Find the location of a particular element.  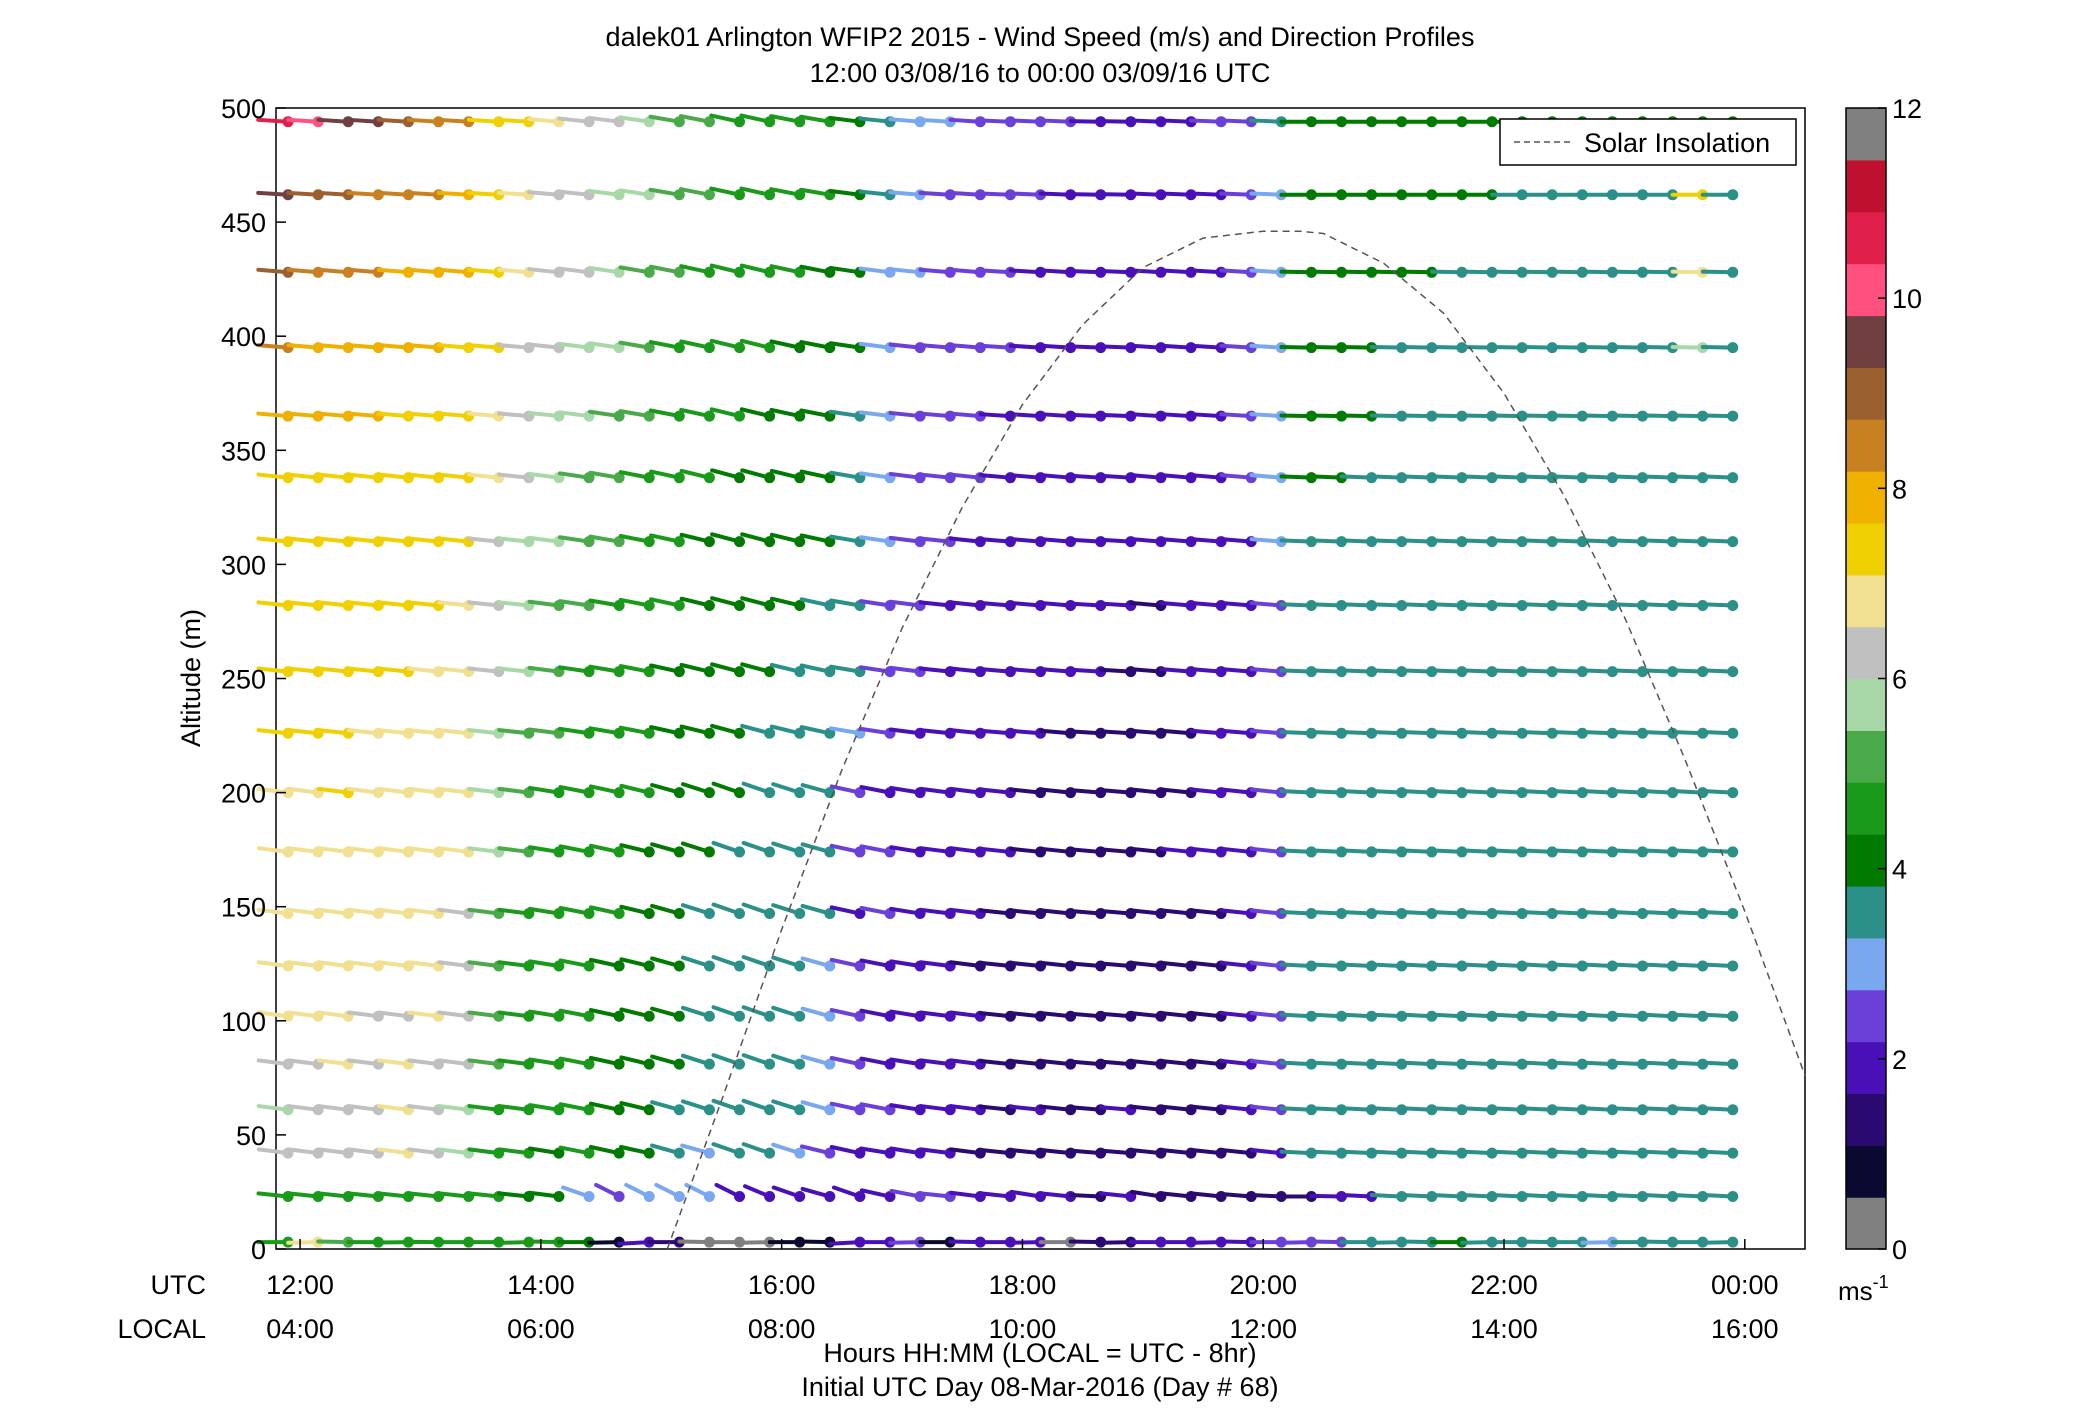

y-tick-label: 100 is located at coordinates (243, 1022).